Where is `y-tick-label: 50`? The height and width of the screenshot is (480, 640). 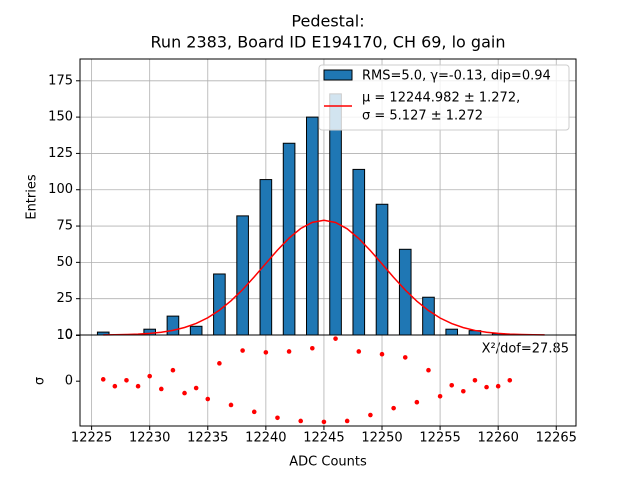
y-tick-label: 50 is located at coordinates (64, 262).